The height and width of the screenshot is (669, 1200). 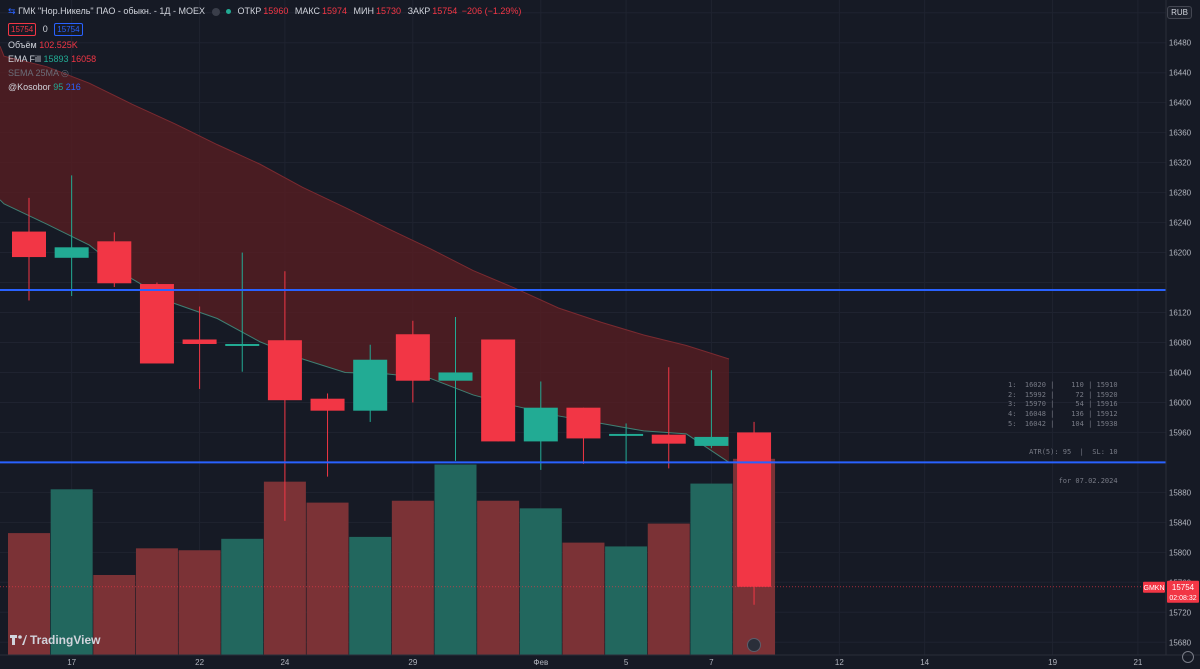 What do you see at coordinates (22, 45) in the screenshot?
I see `volume-label: Объём` at bounding box center [22, 45].